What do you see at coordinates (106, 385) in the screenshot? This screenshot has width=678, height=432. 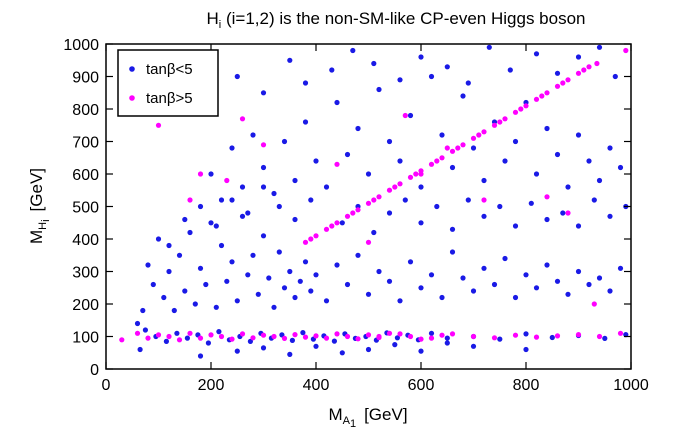 I see `x-tick-label-0: 0` at bounding box center [106, 385].